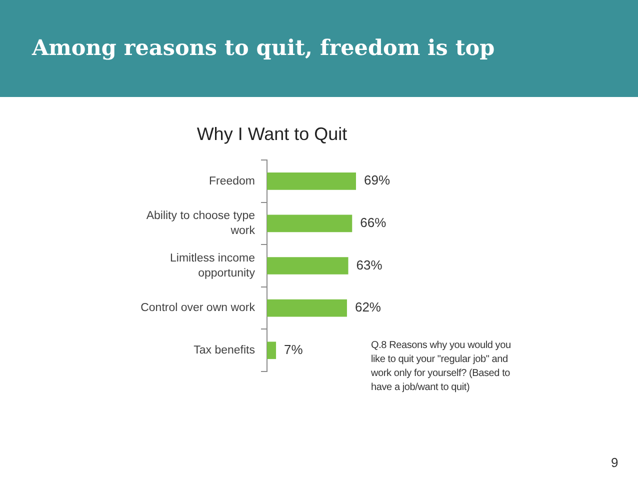 This screenshot has height=479, width=638. I want to click on data-label: 66%, so click(373, 222).